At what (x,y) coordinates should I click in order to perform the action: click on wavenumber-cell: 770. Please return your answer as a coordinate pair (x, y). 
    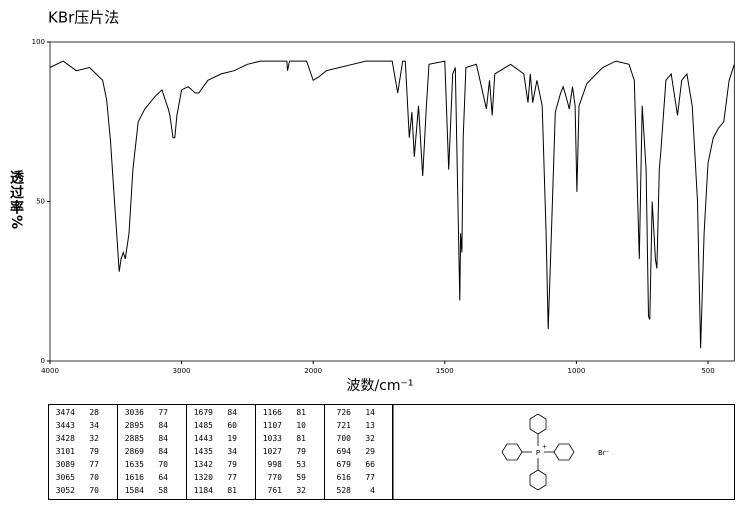
    Looking at the image, I should click on (274, 477).